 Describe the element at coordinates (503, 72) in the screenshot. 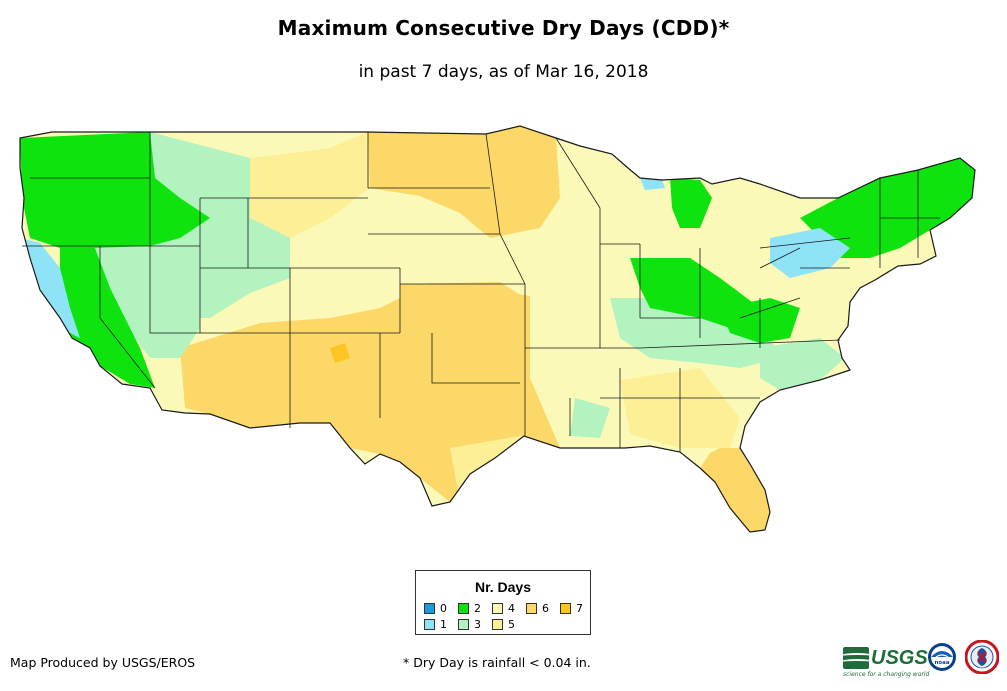

I see `map-subtitle: in past 7 days, as of Mar 16, 2018` at that location.